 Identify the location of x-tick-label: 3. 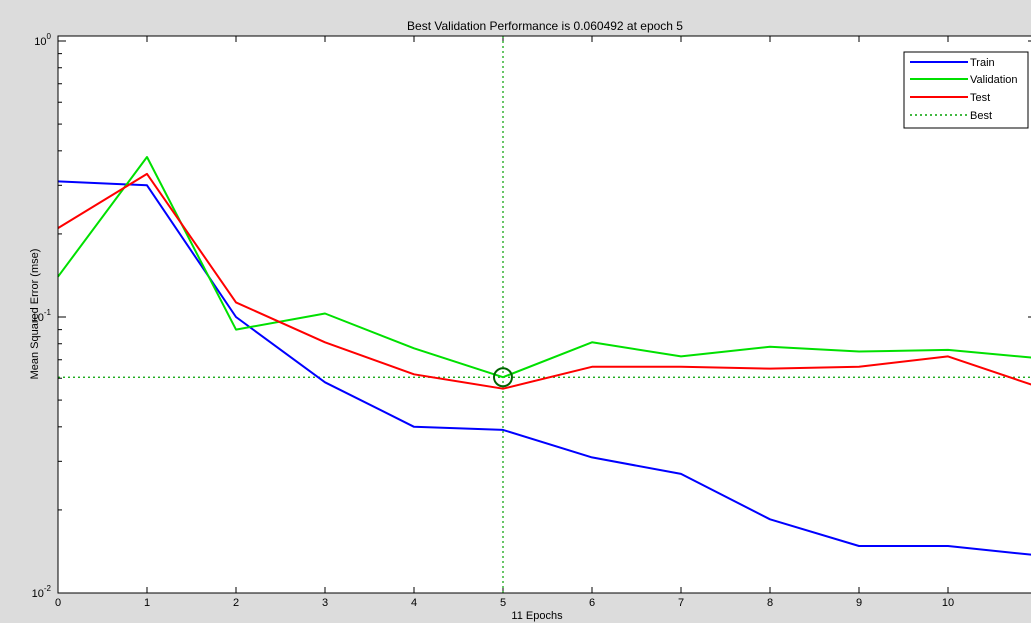
(325, 603).